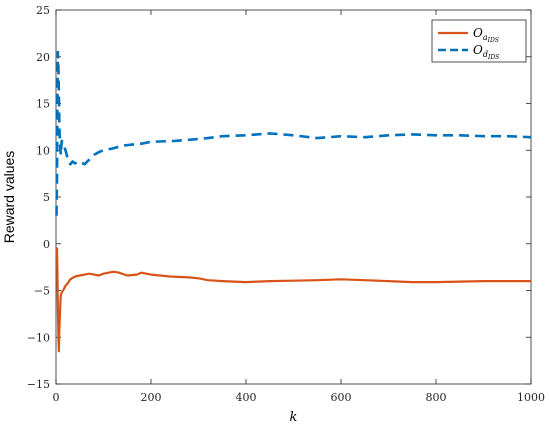  What do you see at coordinates (56, 397) in the screenshot?
I see `x-tick-label: 0` at bounding box center [56, 397].